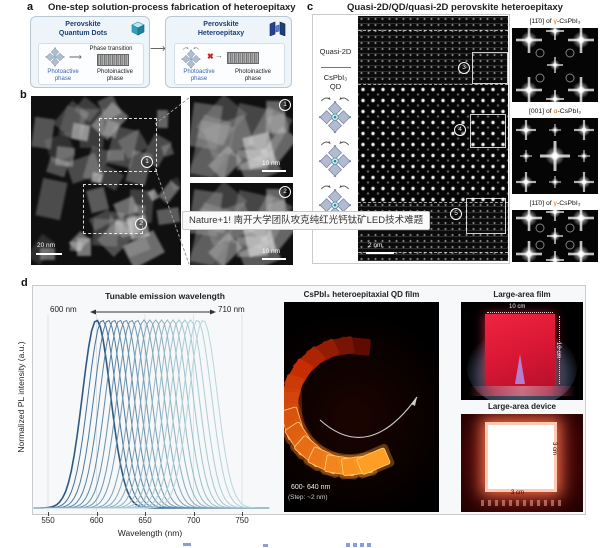  I want to click on x-tick-label: 700, so click(193, 520).